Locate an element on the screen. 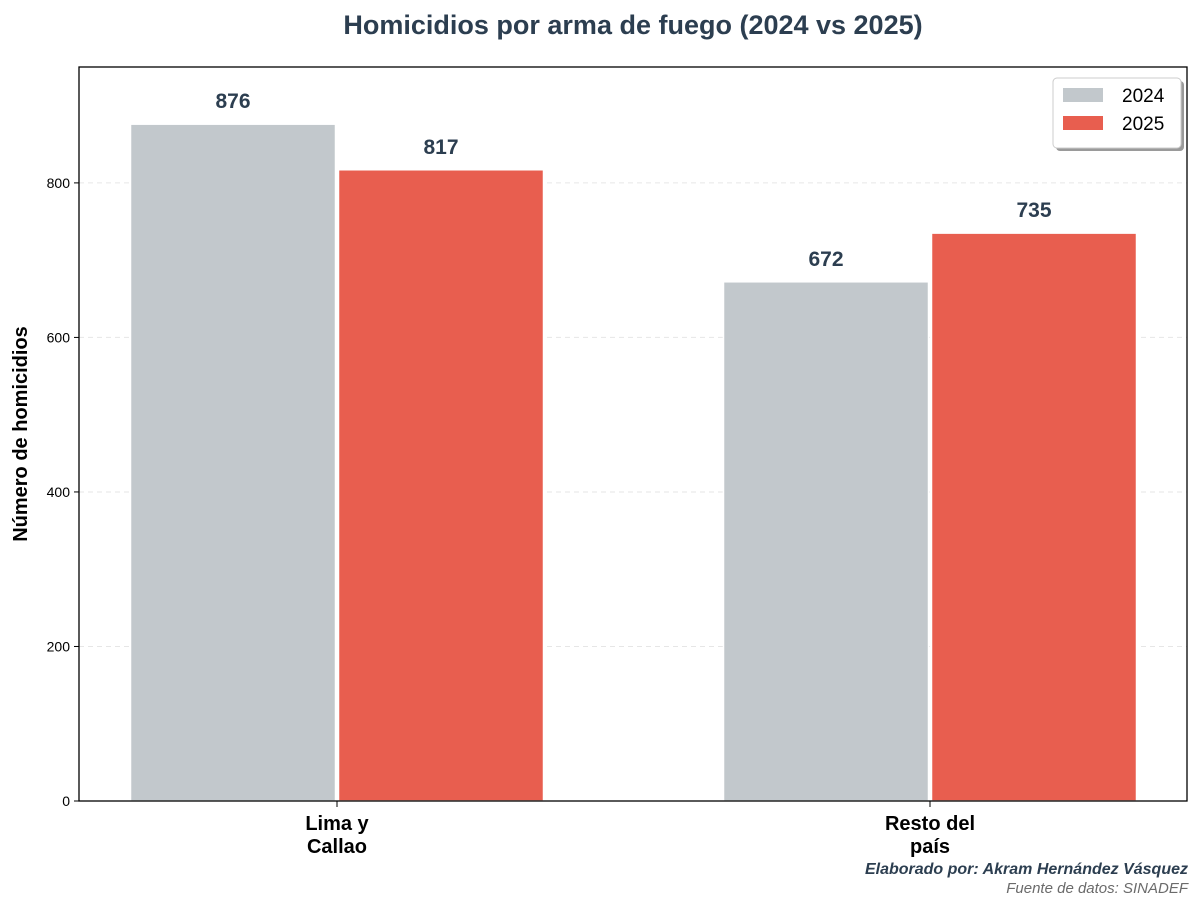 Image resolution: width=1200 pixels, height=909 pixels. source-text: Fuente de datos: SINADEF is located at coordinates (1097, 888).